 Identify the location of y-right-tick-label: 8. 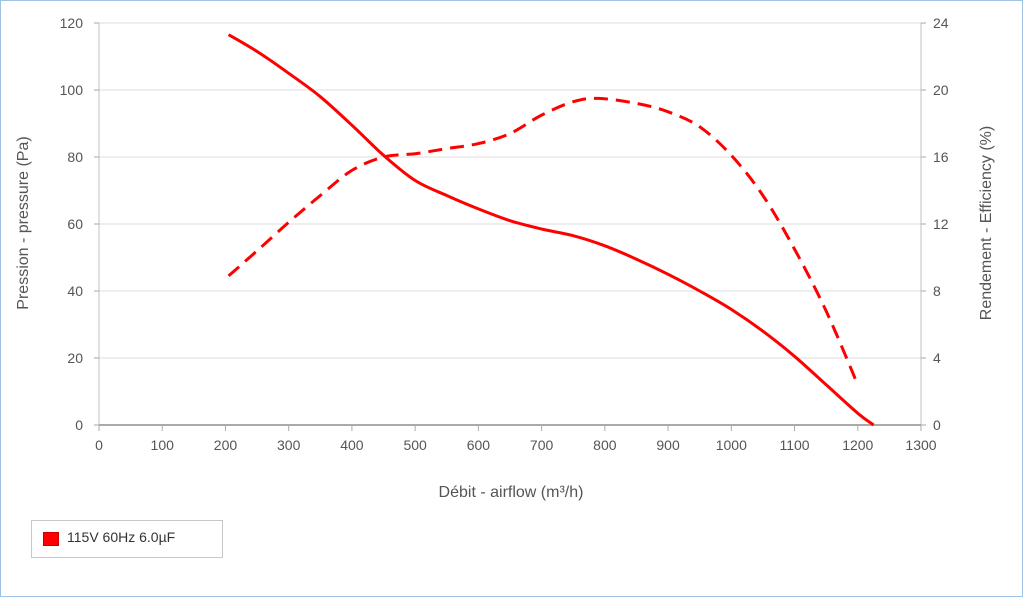
(937, 291).